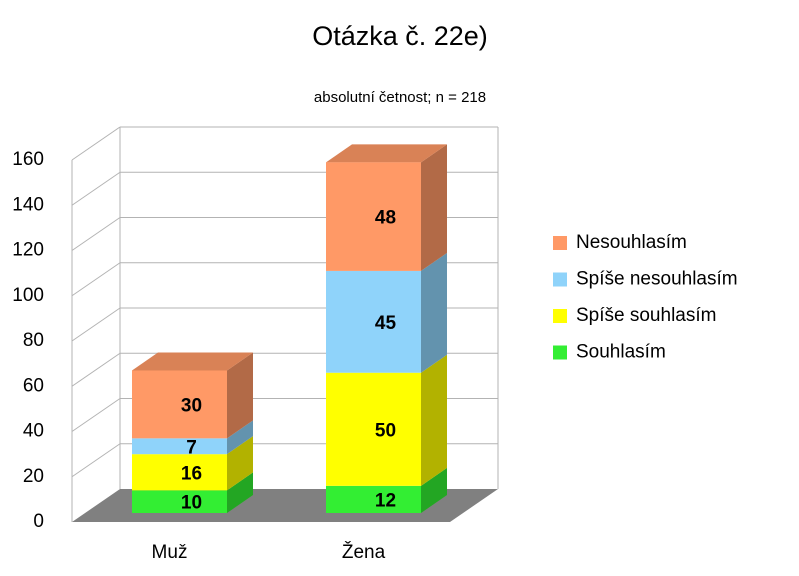  Describe the element at coordinates (400, 97) in the screenshot. I see `chart-subtitle: absolutní četnost; n = 218` at that location.